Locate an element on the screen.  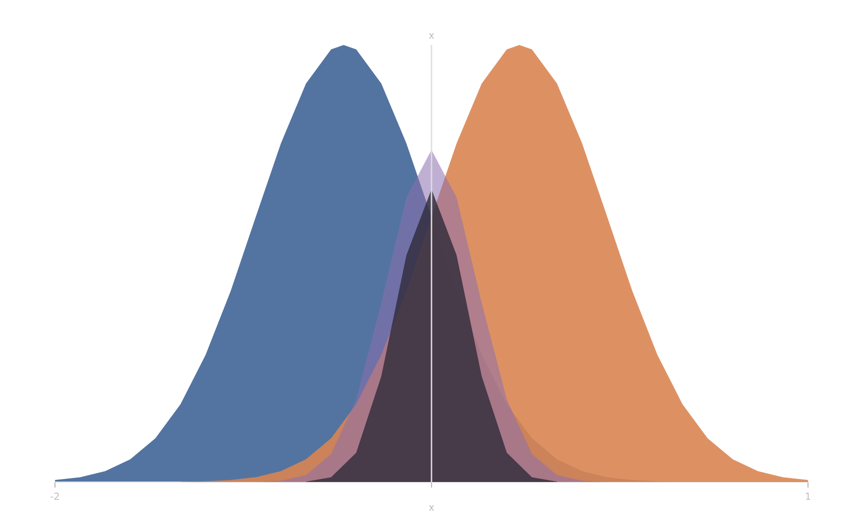
x-axis-title: x is located at coordinates (431, 508).